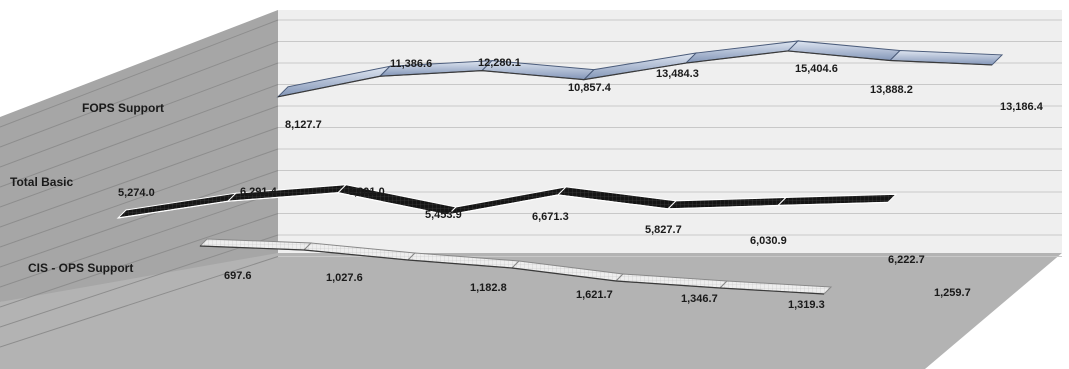 The height and width of the screenshot is (369, 1069). Describe the element at coordinates (699, 299) in the screenshot. I see `data-label: 1,346.7` at that location.